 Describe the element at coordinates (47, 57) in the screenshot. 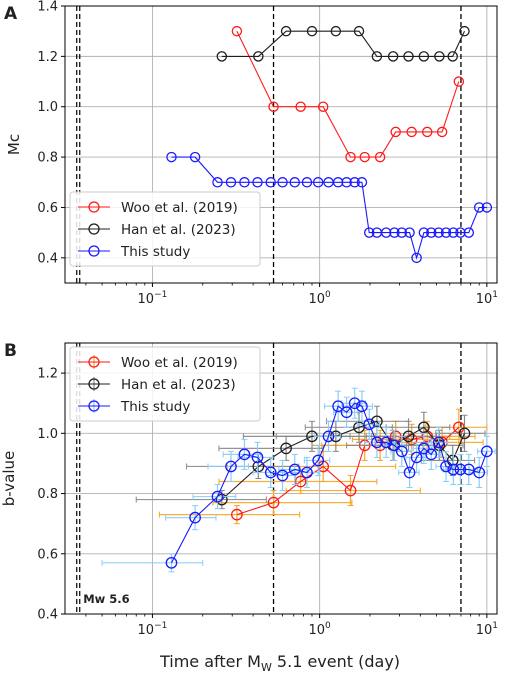

I see `pa-ytick-label-4: 1.2` at that location.